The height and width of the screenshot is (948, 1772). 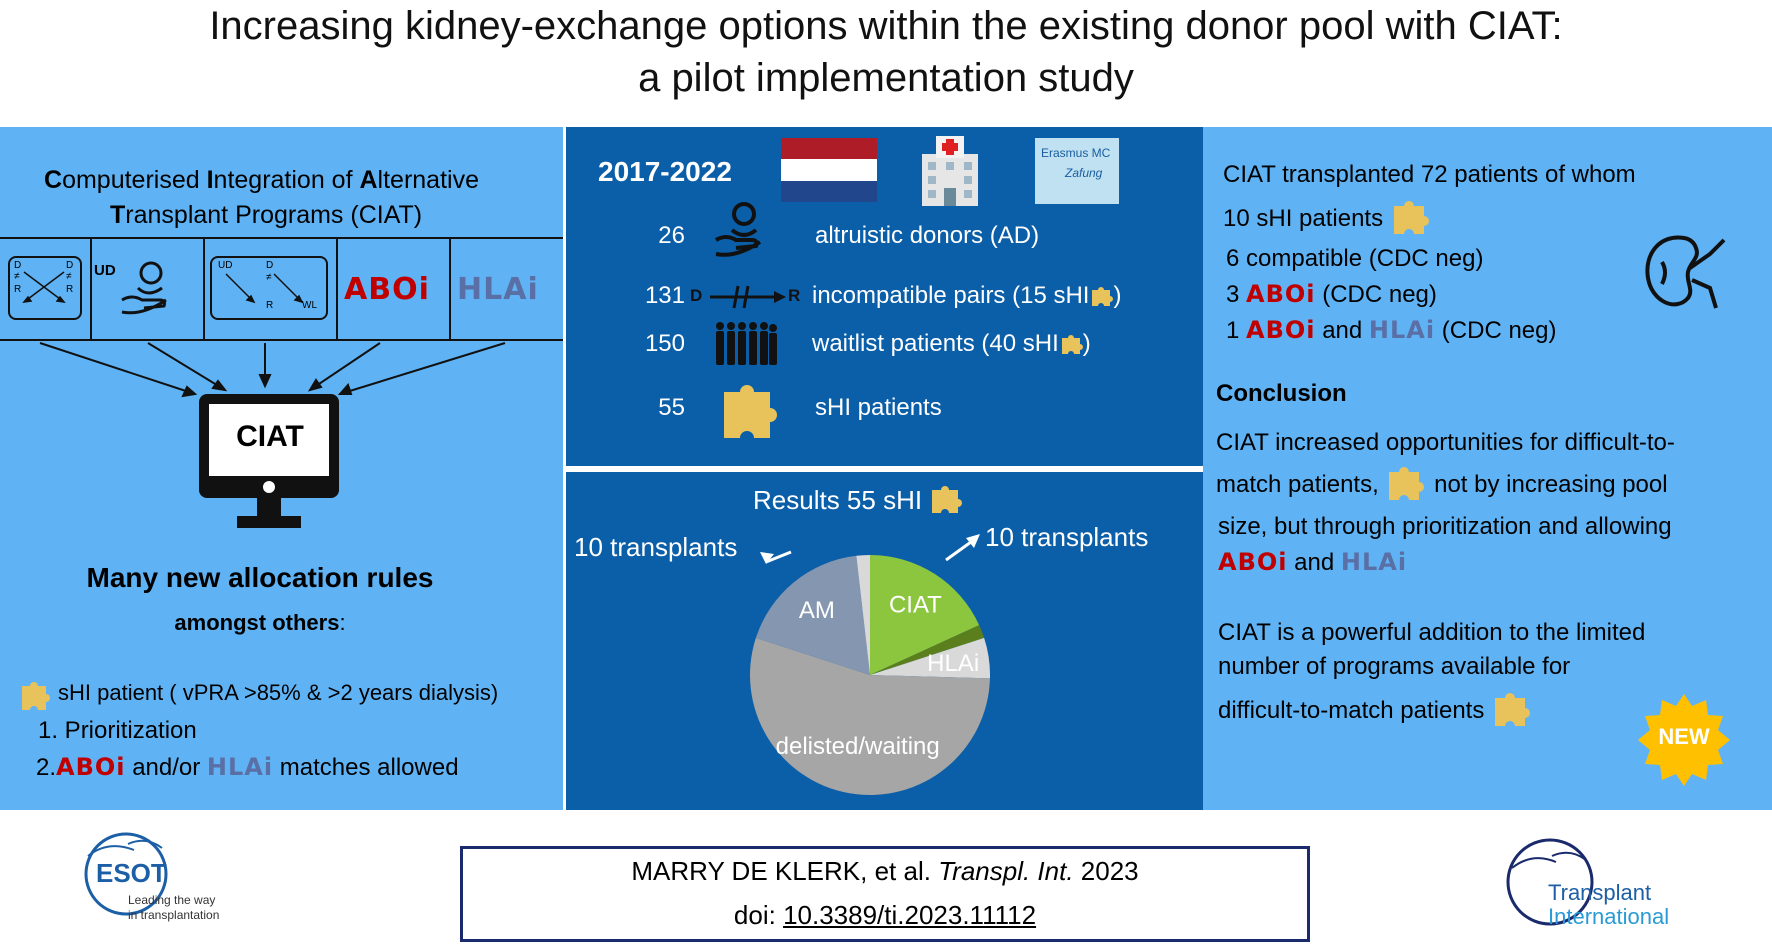 I want to click on esot-logo-icon, so click(x=126, y=874).